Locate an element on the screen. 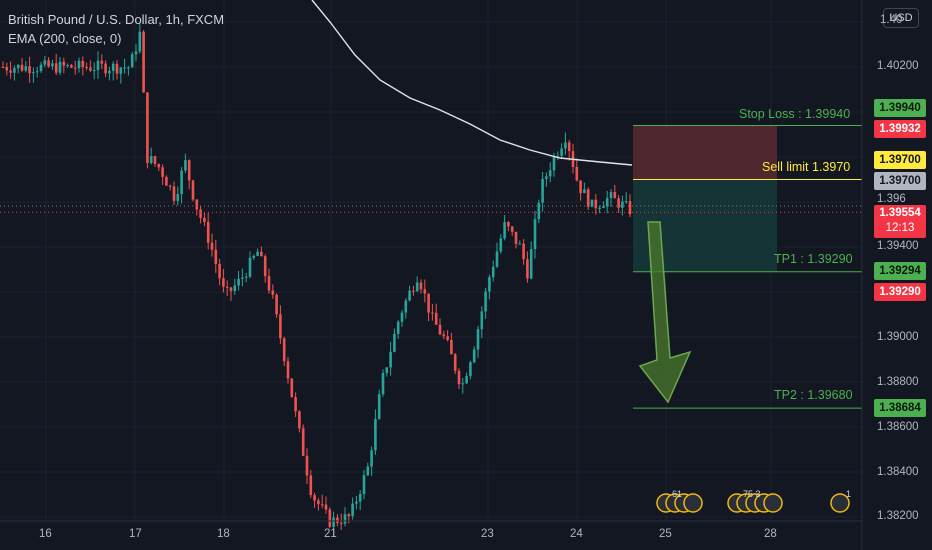 The width and height of the screenshot is (932, 550). x-tick: 21 is located at coordinates (330, 534).